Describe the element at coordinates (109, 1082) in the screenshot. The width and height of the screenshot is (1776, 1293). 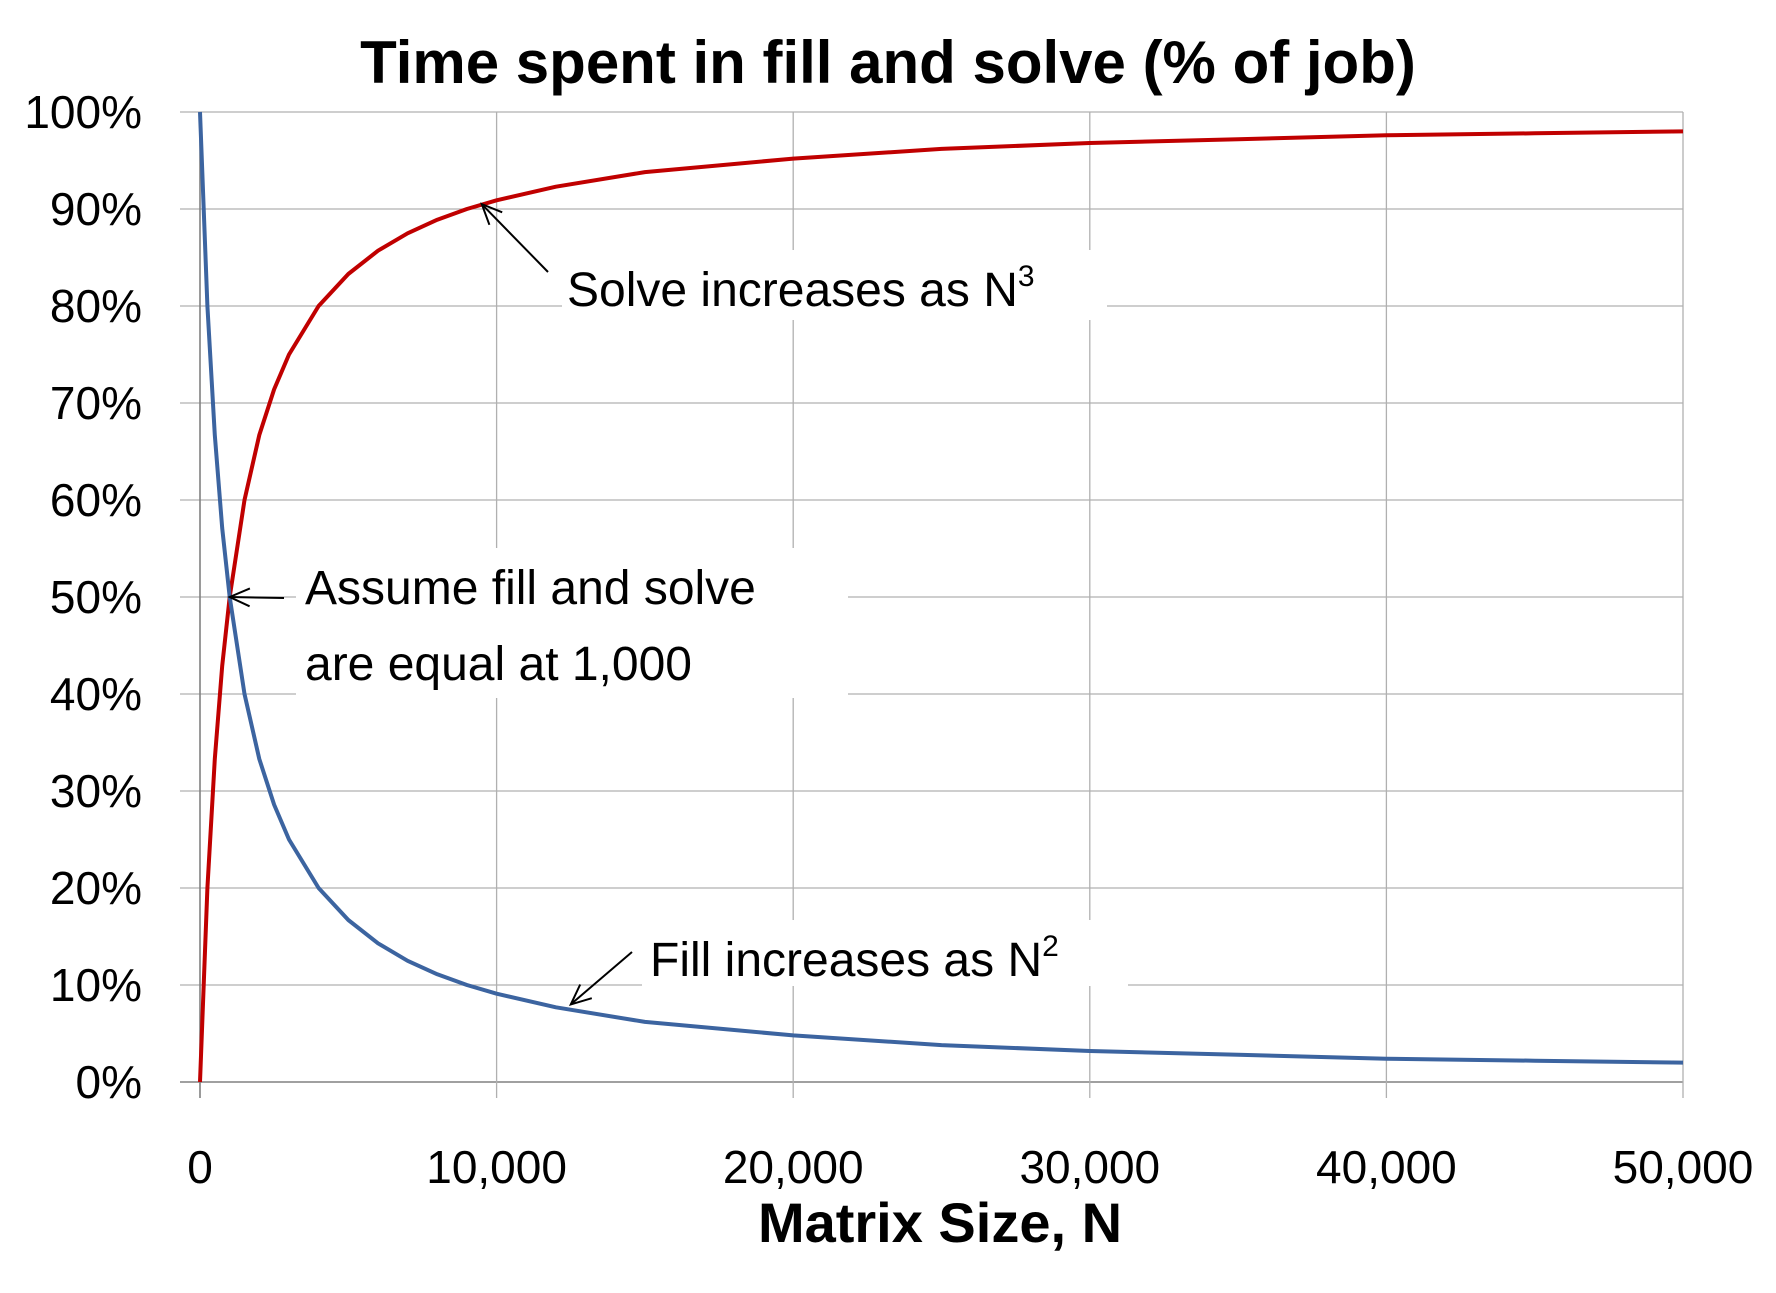
I see `y-tick-label: 0%` at that location.